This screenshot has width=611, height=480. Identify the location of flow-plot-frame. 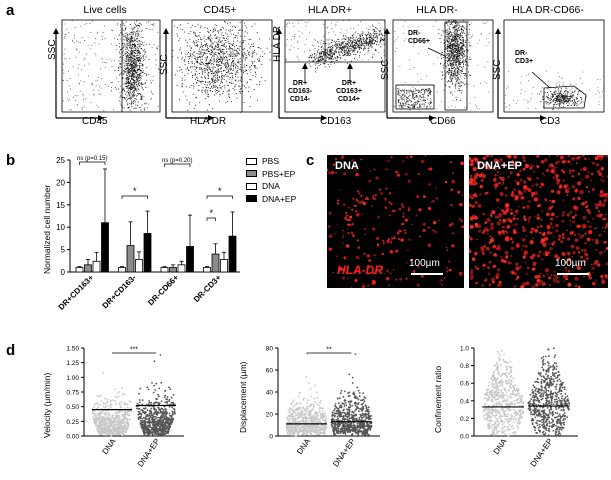
(222, 66).